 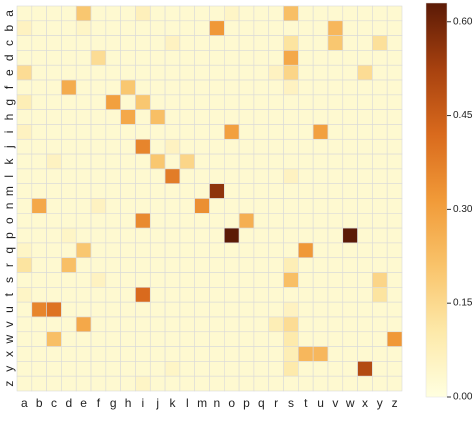 I want to click on colorbar-tick-label: 0.30, so click(x=463, y=209).